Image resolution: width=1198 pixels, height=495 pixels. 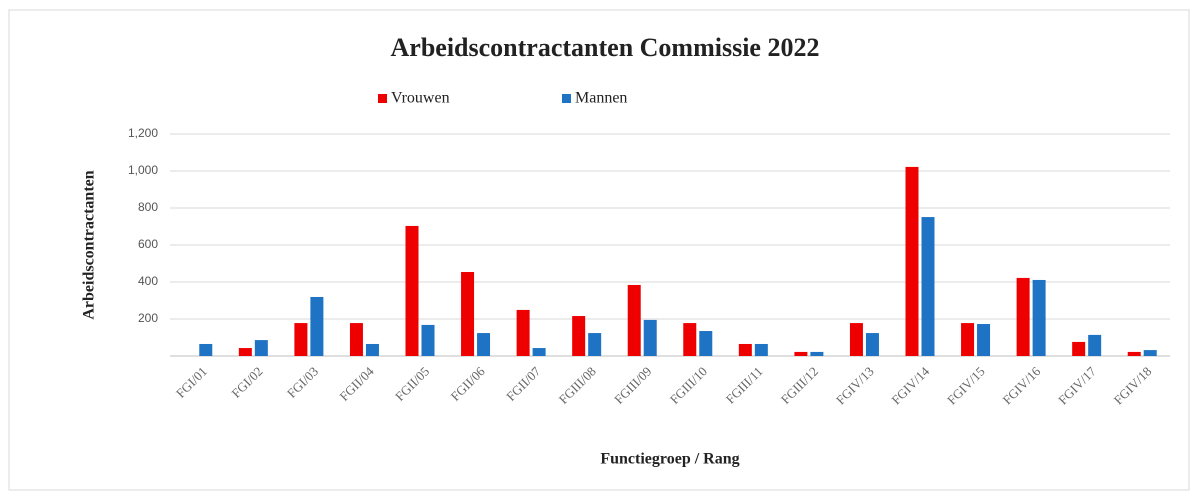 I want to click on y-tick-label: 200, so click(x=148, y=318).